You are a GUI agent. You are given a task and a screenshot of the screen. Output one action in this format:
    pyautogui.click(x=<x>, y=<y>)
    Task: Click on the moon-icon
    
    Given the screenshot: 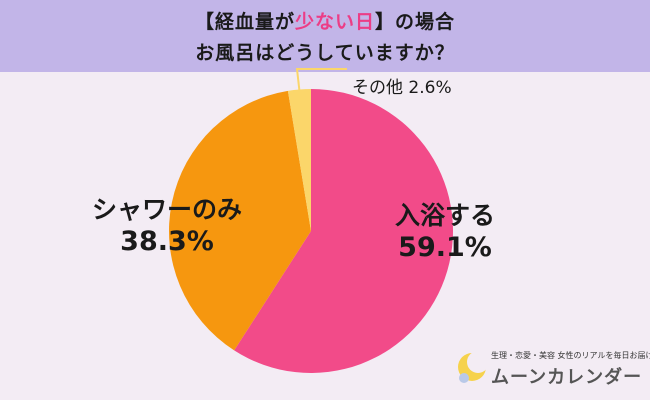 What is the action you would take?
    pyautogui.click(x=473, y=367)
    